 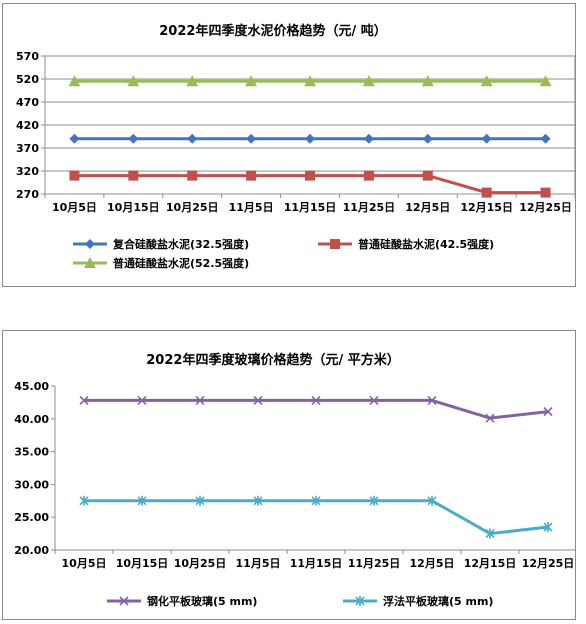 I want to click on y-tick-label: 420, so click(x=27, y=125).